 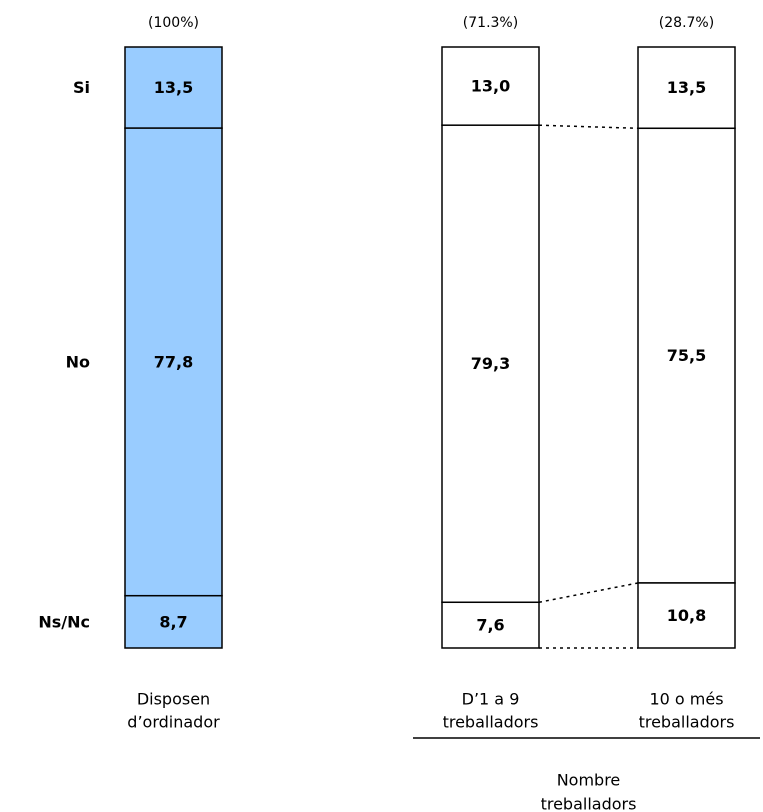 What do you see at coordinates (64, 621) in the screenshot?
I see `category-label-2: Ns/Nc` at bounding box center [64, 621].